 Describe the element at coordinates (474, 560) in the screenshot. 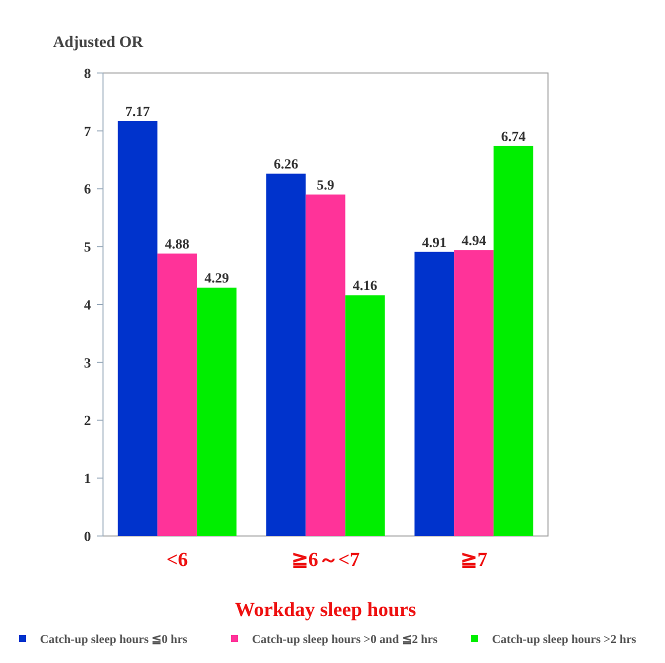

I see `x-tick-label: ≧7` at that location.